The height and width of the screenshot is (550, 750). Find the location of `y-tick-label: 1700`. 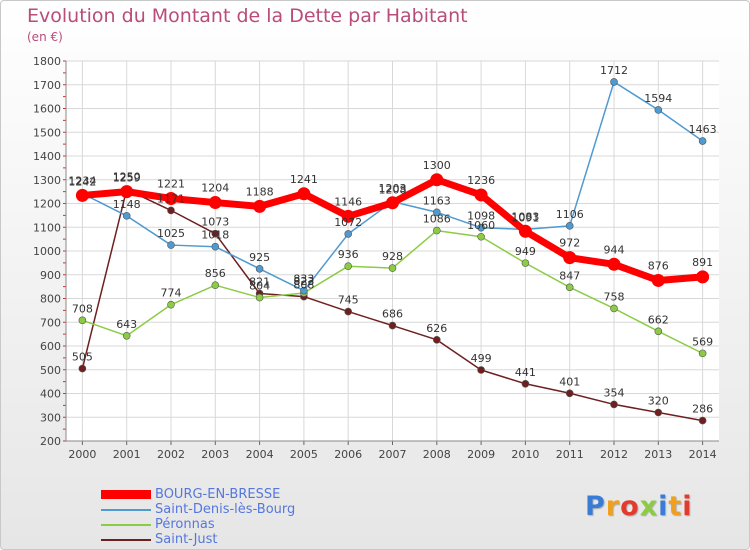

y-tick-label: 1700 is located at coordinates (47, 85).